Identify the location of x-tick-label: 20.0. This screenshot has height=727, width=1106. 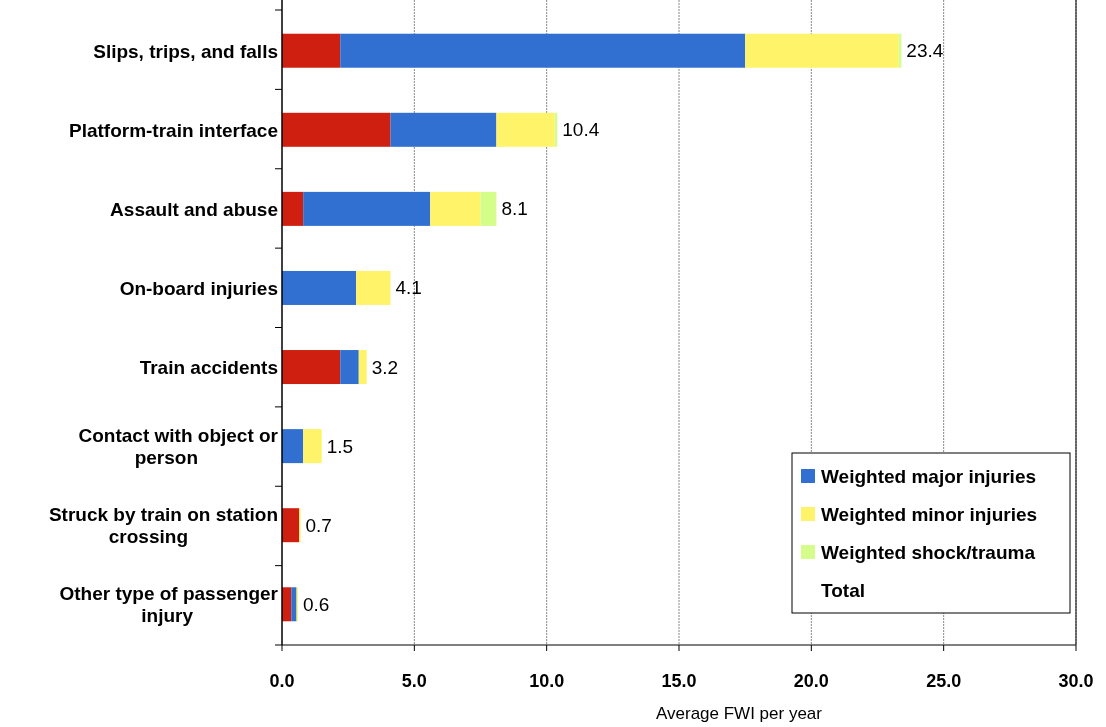
(811, 681).